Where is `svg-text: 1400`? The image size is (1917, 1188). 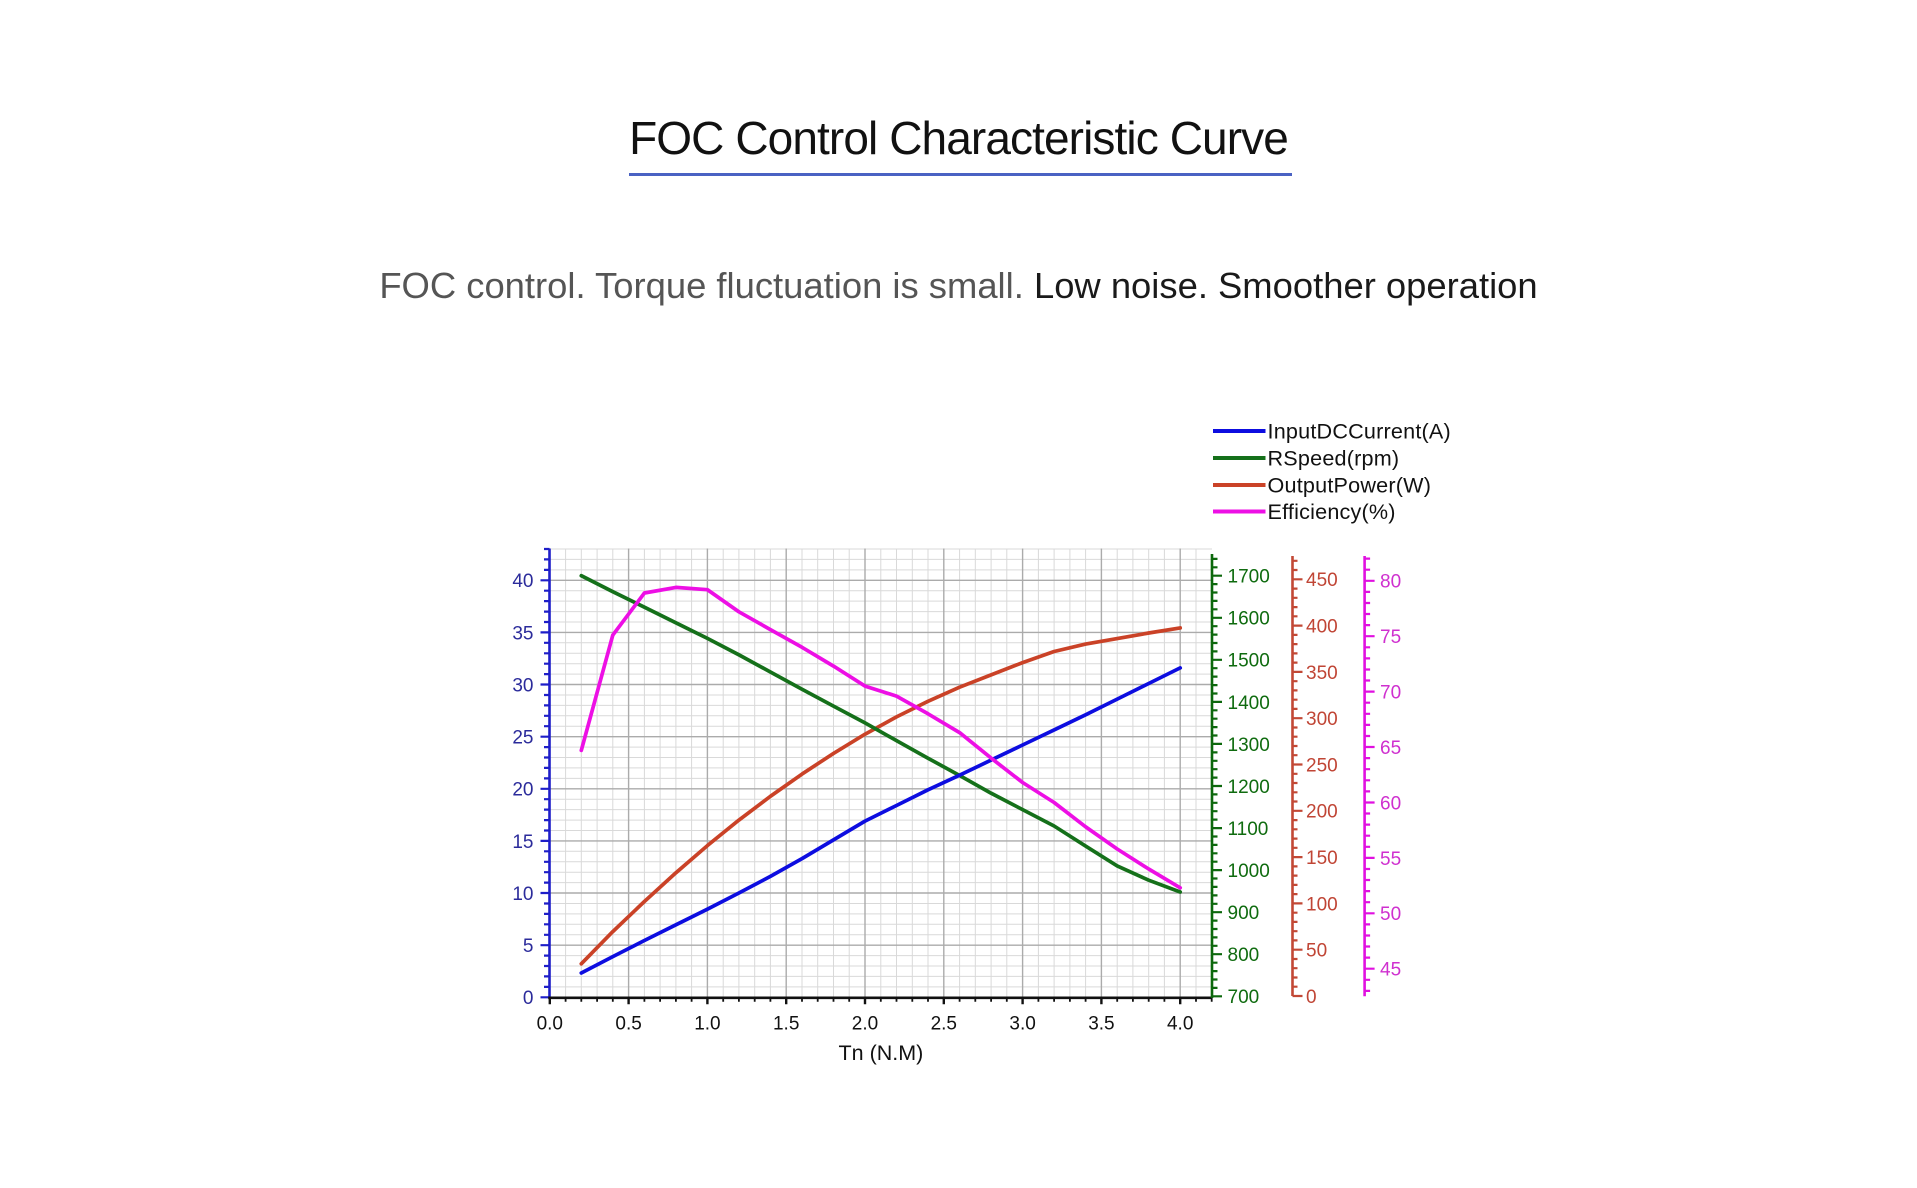 svg-text: 1400 is located at coordinates (1249, 703).